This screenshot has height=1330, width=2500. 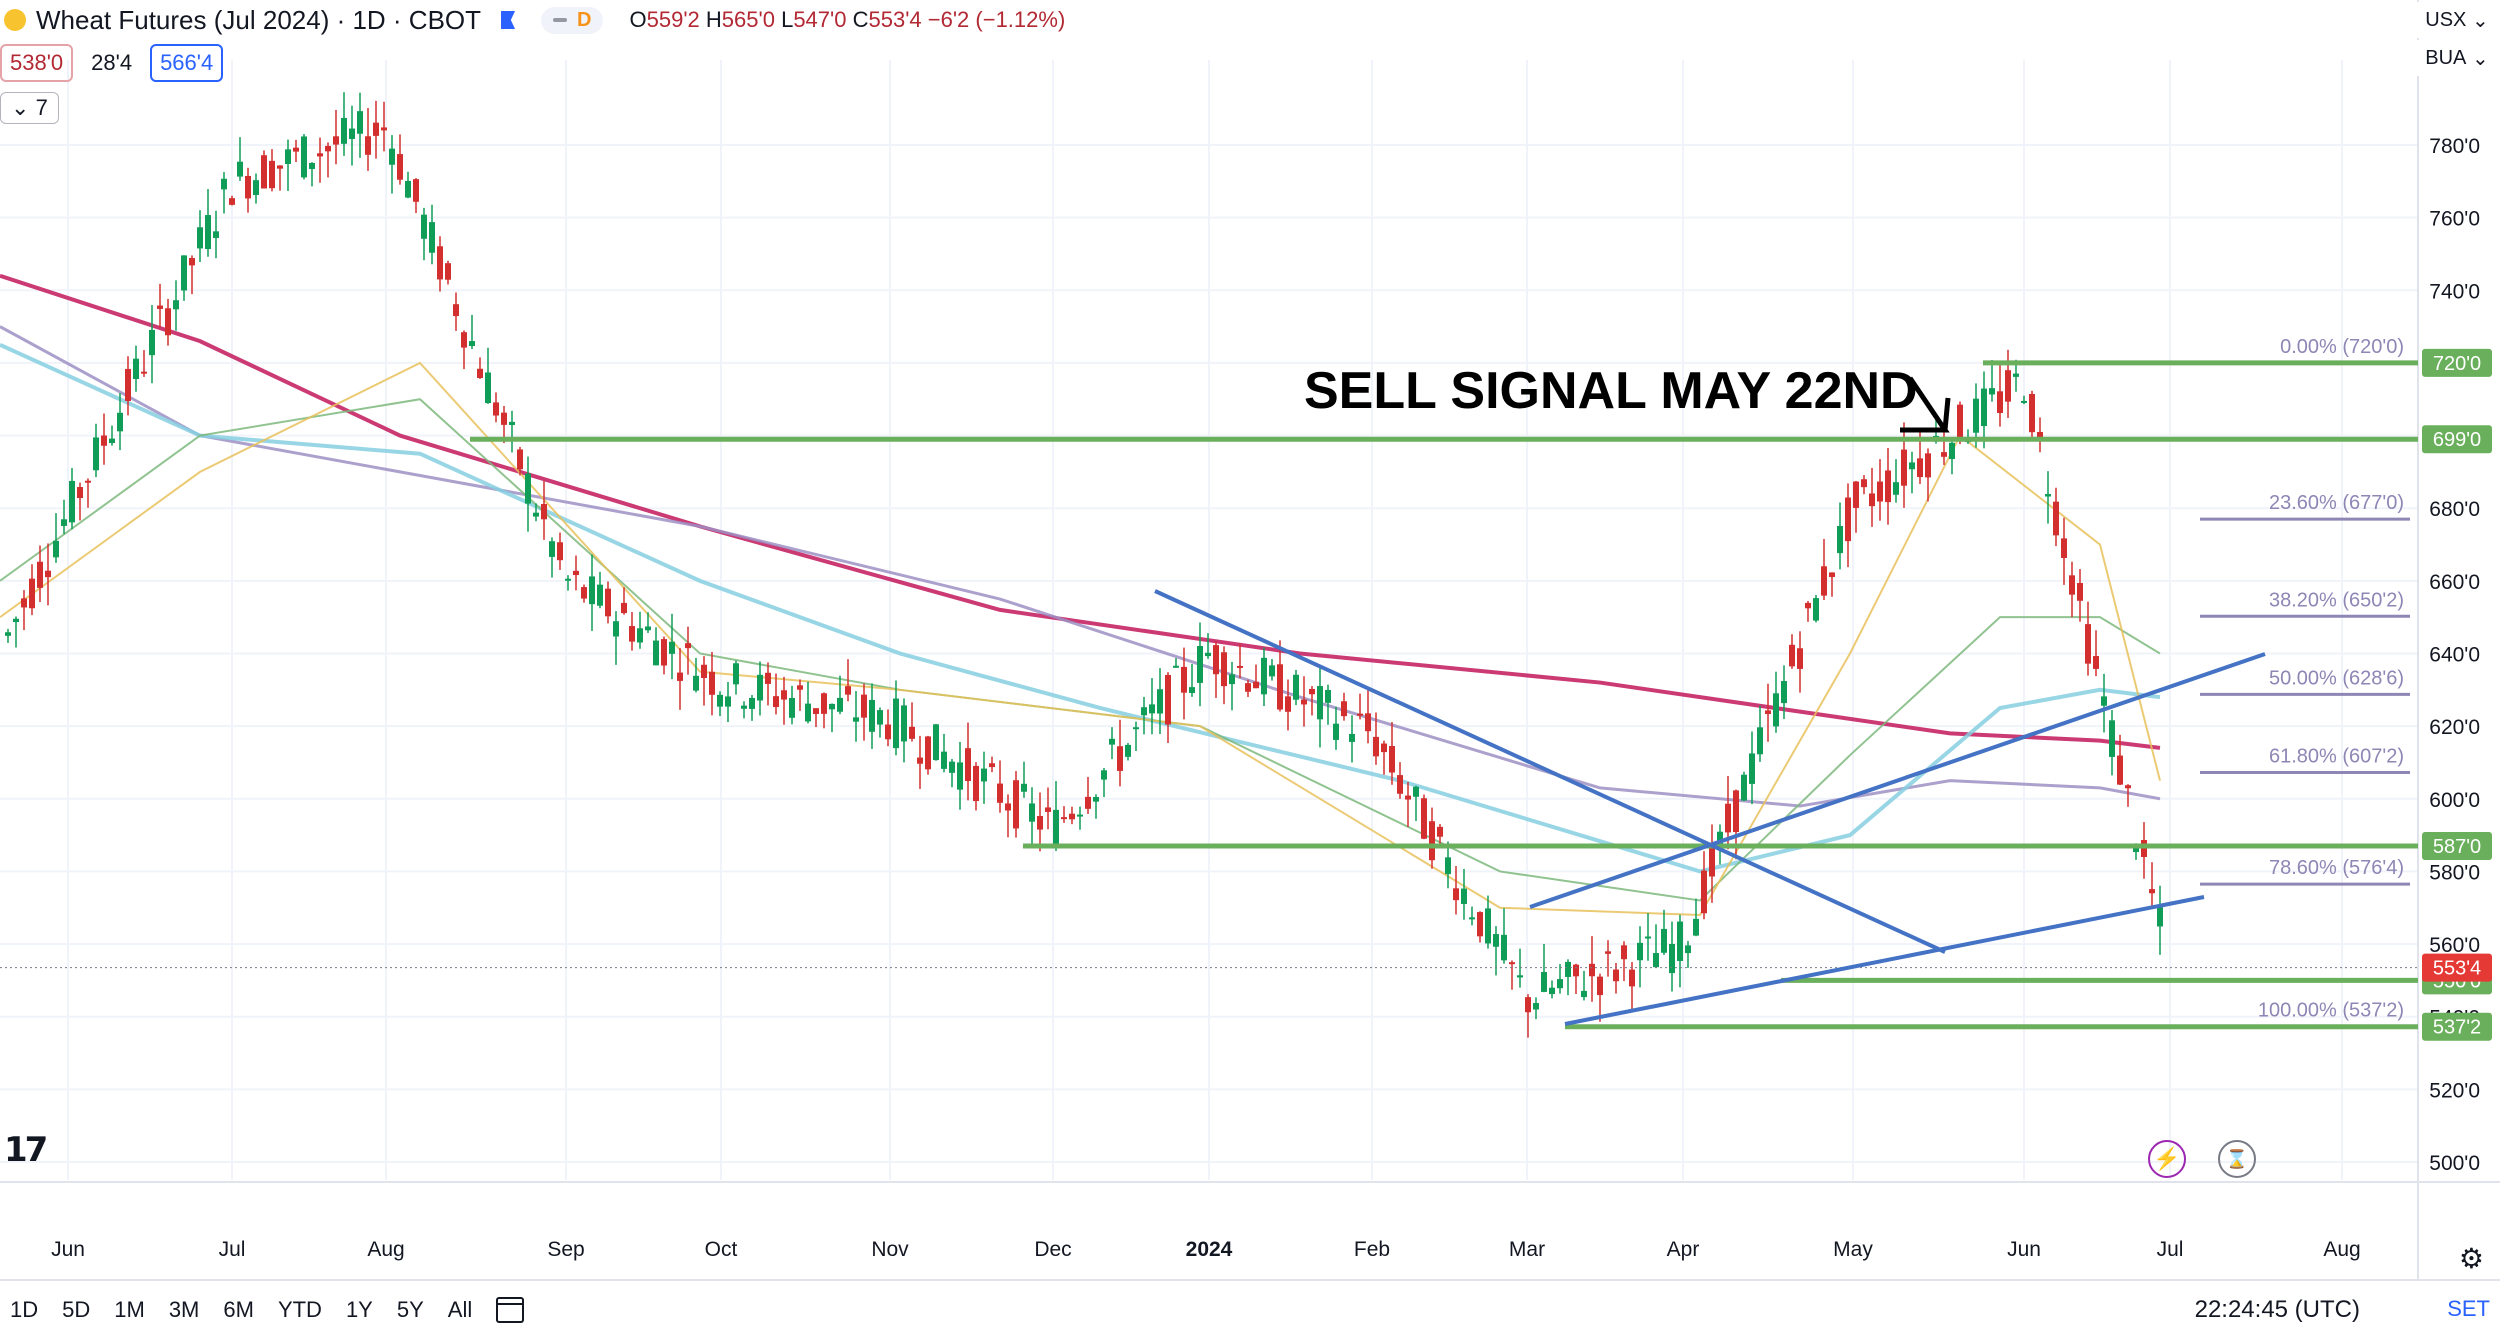 What do you see at coordinates (24, 1309) in the screenshot?
I see `range-1d: 1D` at bounding box center [24, 1309].